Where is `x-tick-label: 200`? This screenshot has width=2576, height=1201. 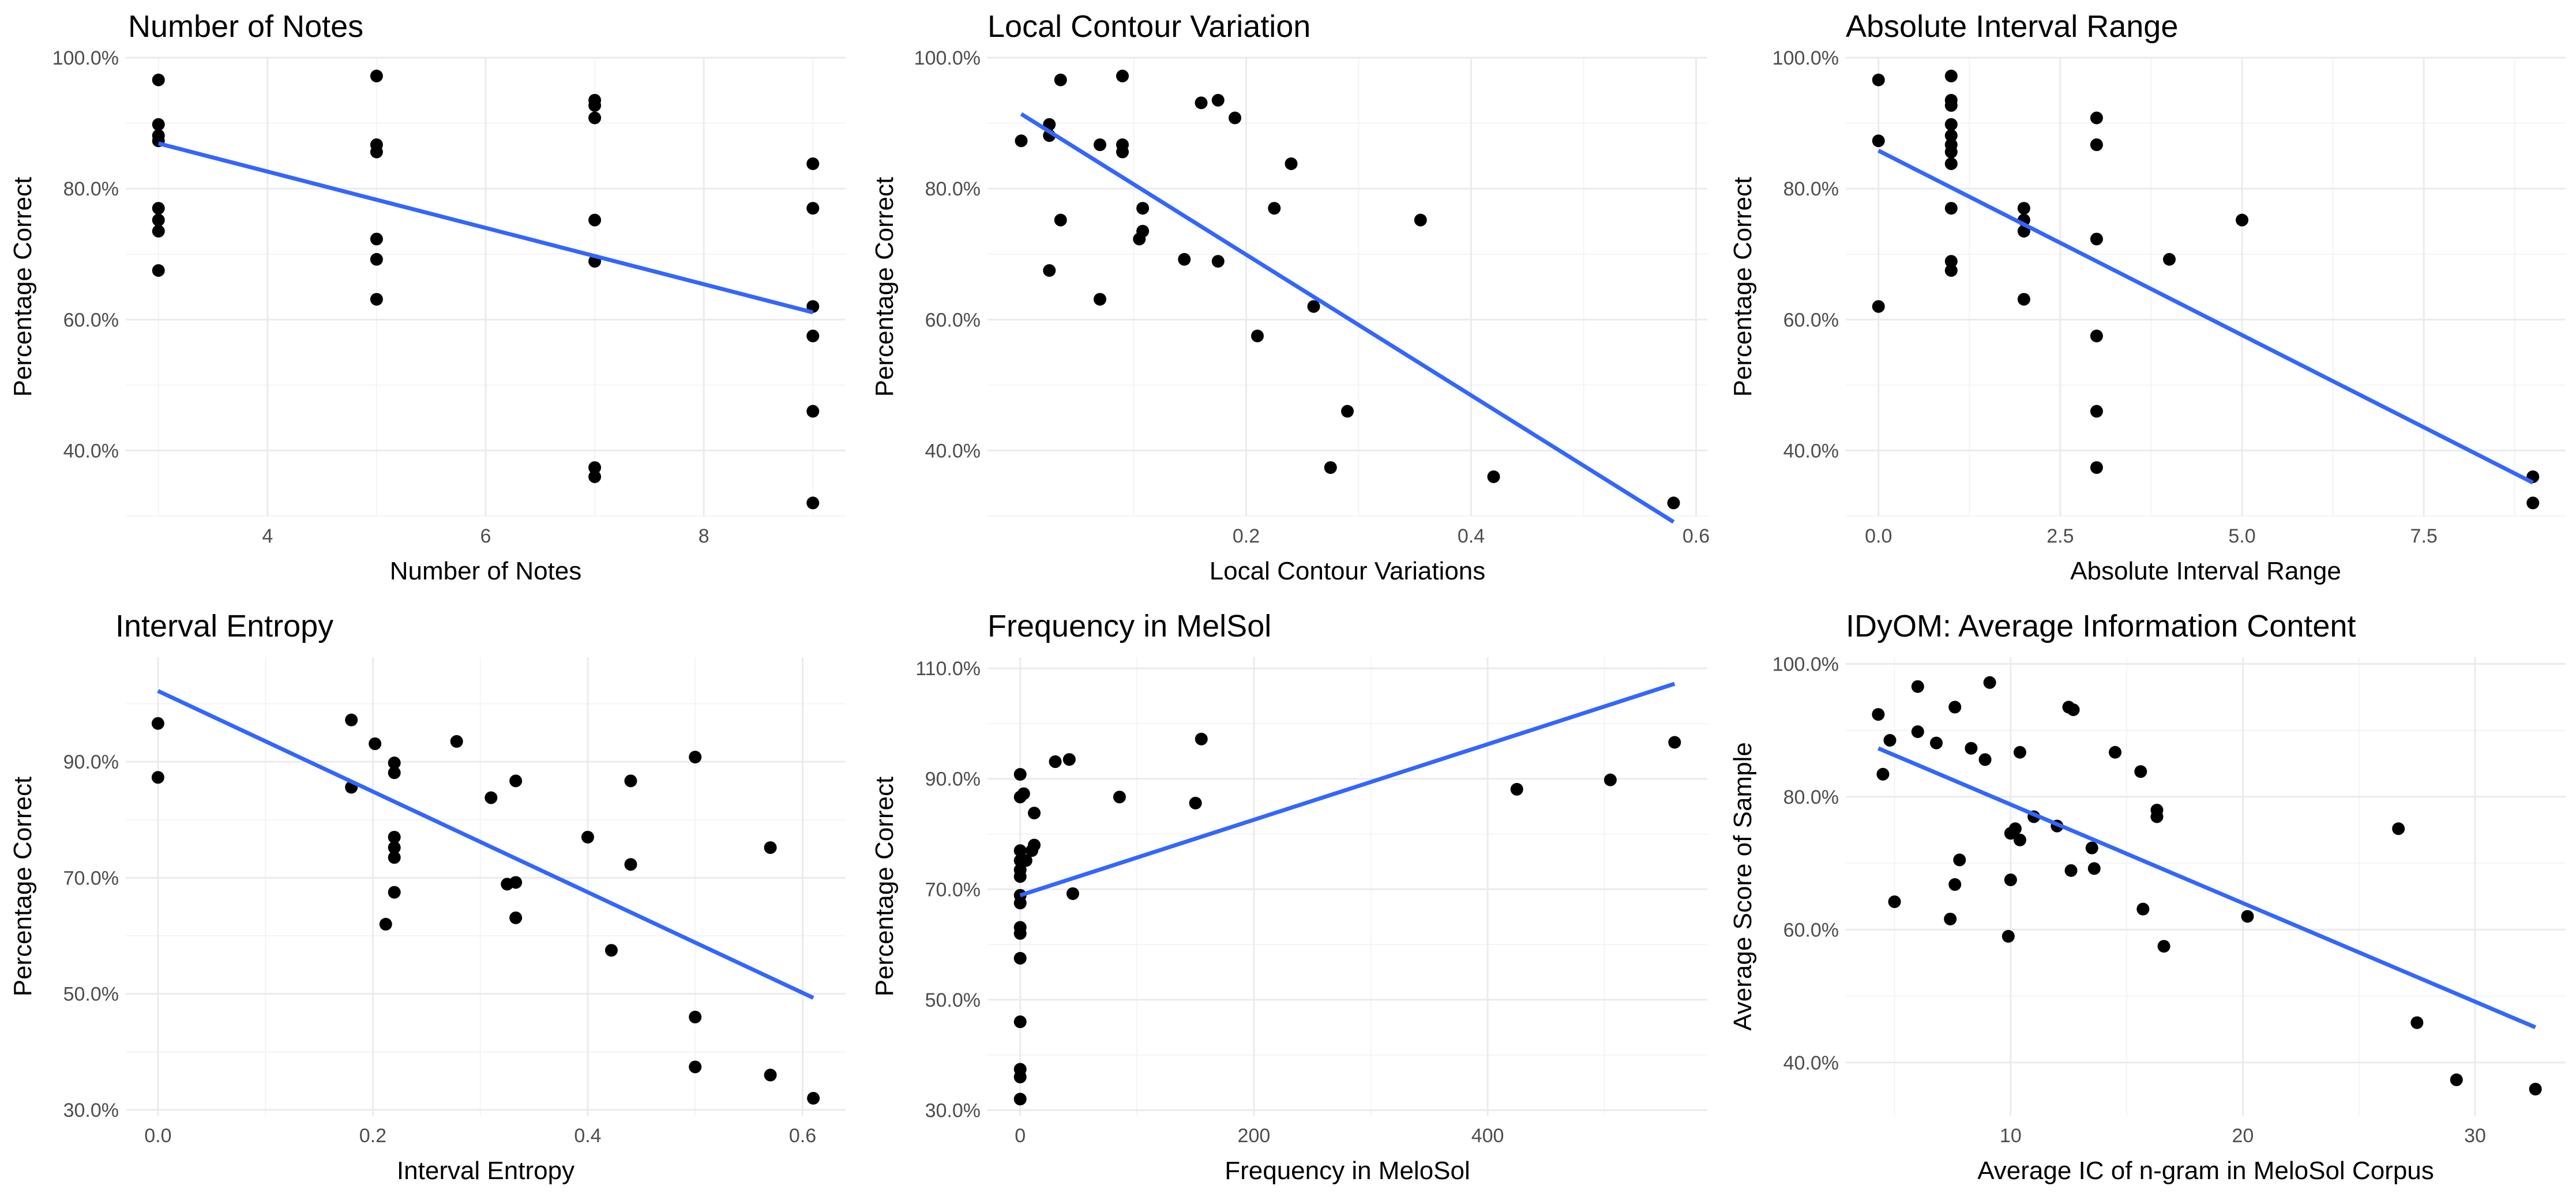 x-tick-label: 200 is located at coordinates (1254, 1136).